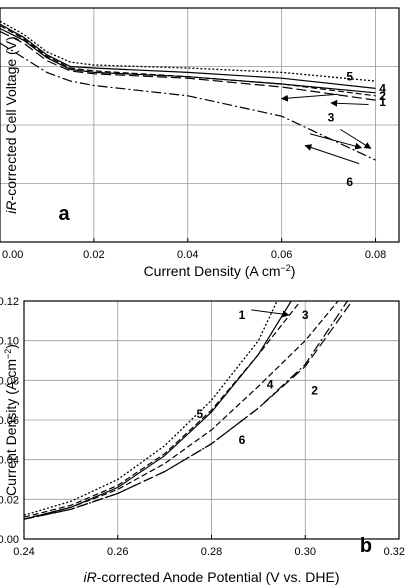 Image resolution: width=407 pixels, height=587 pixels. I want to click on x-tick-label: 0.06, so click(281, 255).